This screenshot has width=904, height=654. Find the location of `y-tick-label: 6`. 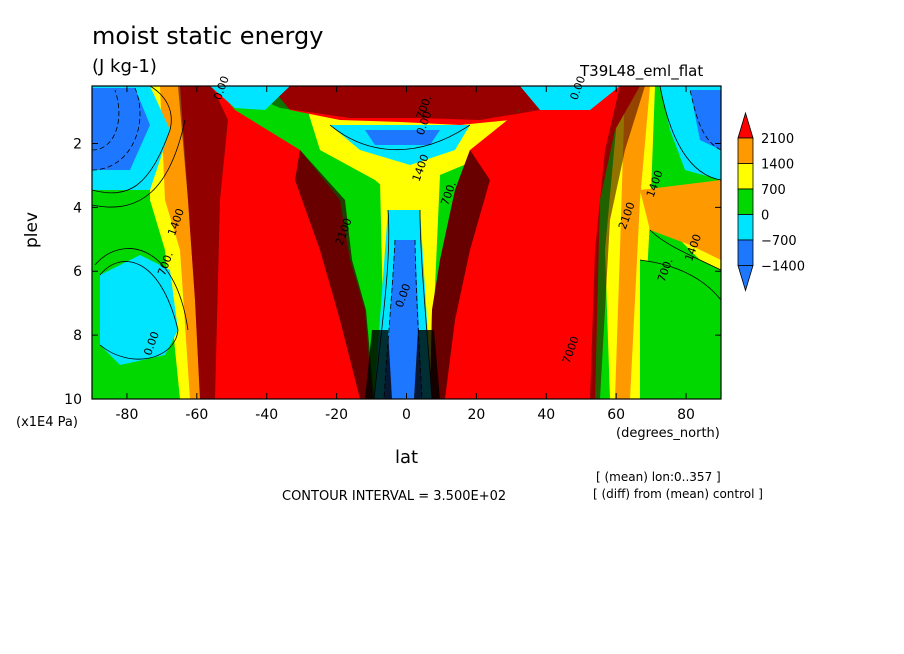

y-tick-label: 6 is located at coordinates (77, 272).